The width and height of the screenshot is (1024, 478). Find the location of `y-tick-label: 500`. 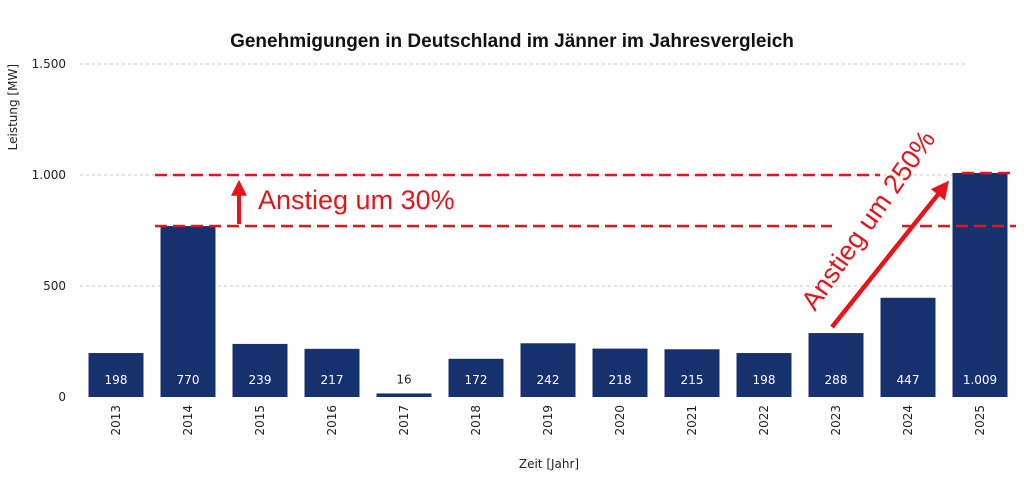

y-tick-label: 500 is located at coordinates (54, 286).